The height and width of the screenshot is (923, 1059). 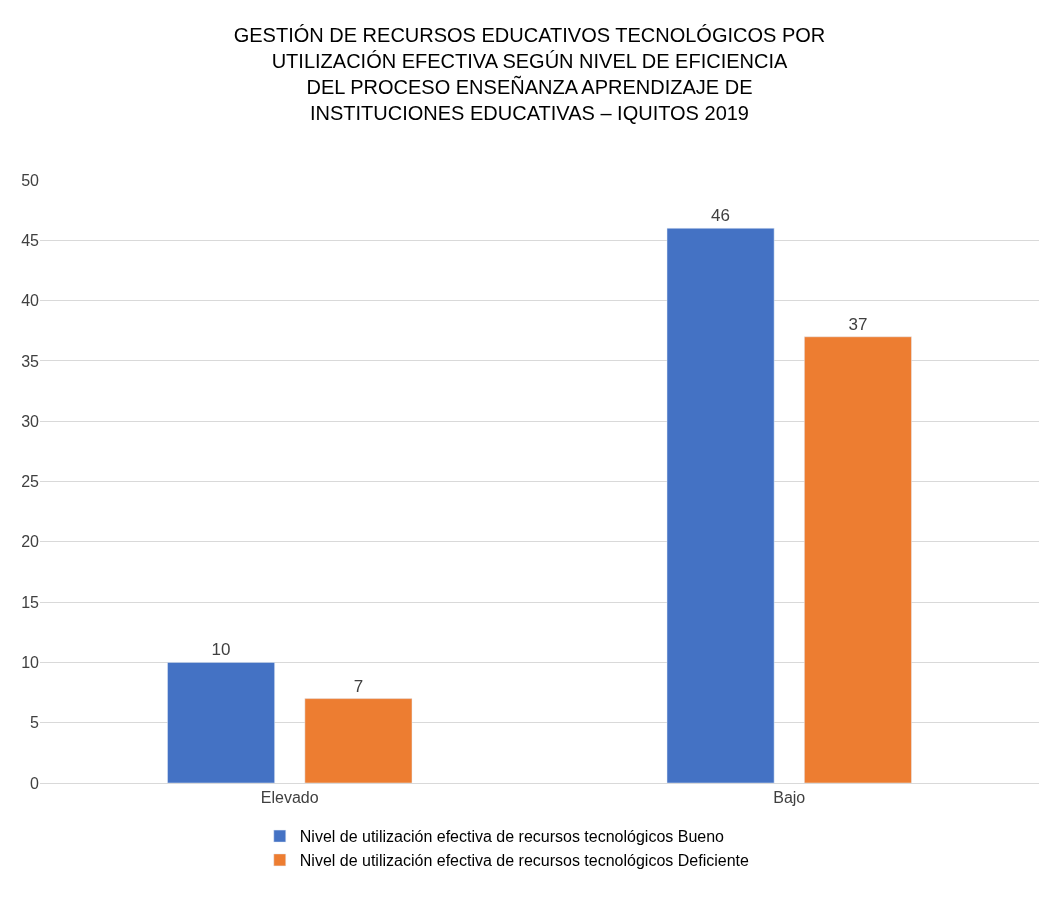 What do you see at coordinates (30, 240) in the screenshot?
I see `y-tick-label: 45` at bounding box center [30, 240].